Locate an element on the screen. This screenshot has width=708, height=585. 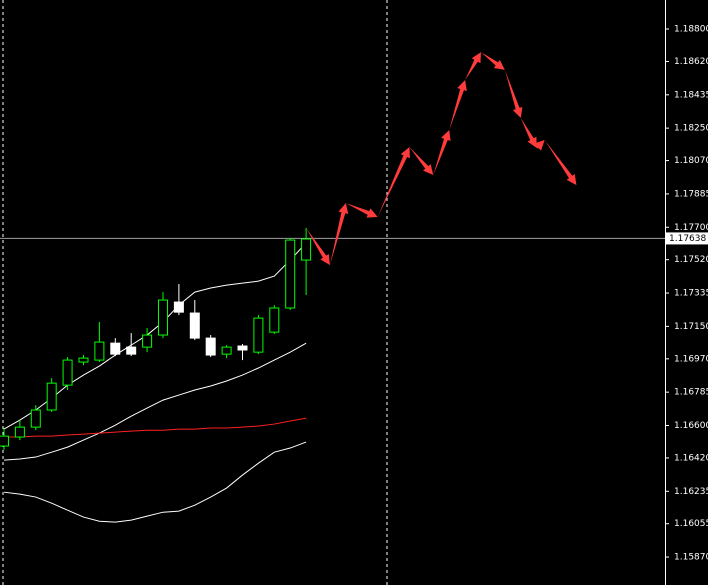
current-price-label: 1.17638 is located at coordinates (687, 239).